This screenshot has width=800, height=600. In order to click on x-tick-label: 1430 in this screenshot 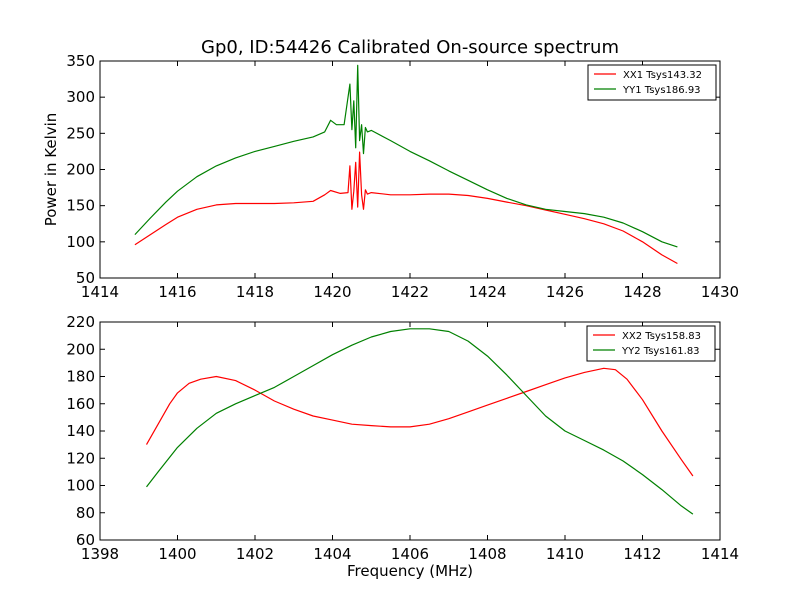, I will do `click(720, 292)`.